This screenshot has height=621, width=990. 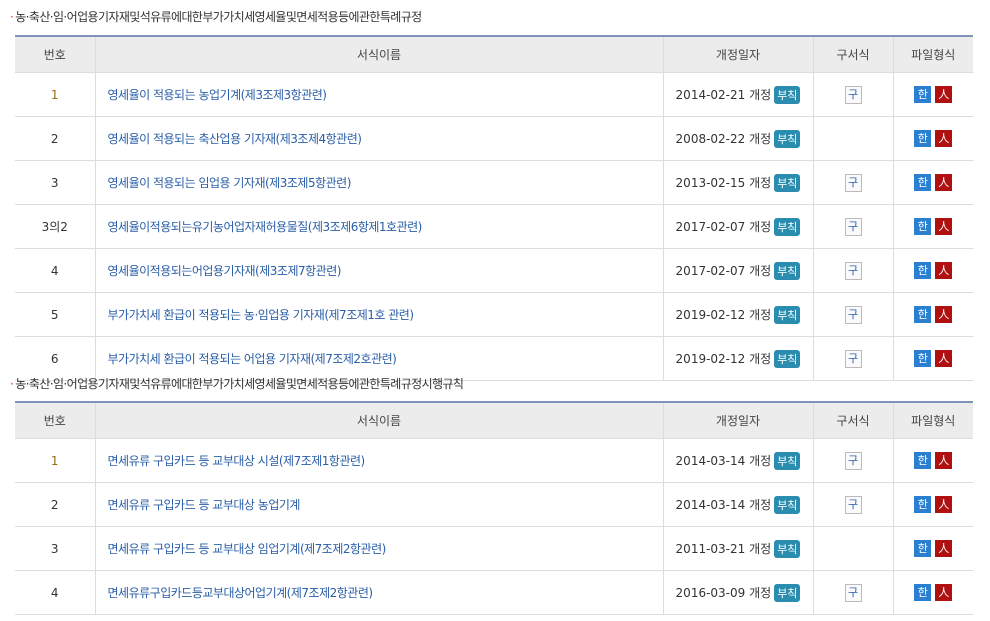 What do you see at coordinates (494, 54) in the screenshot?
I see `table-header: 번호 서식이름 개정일자 구서식 파일형식` at bounding box center [494, 54].